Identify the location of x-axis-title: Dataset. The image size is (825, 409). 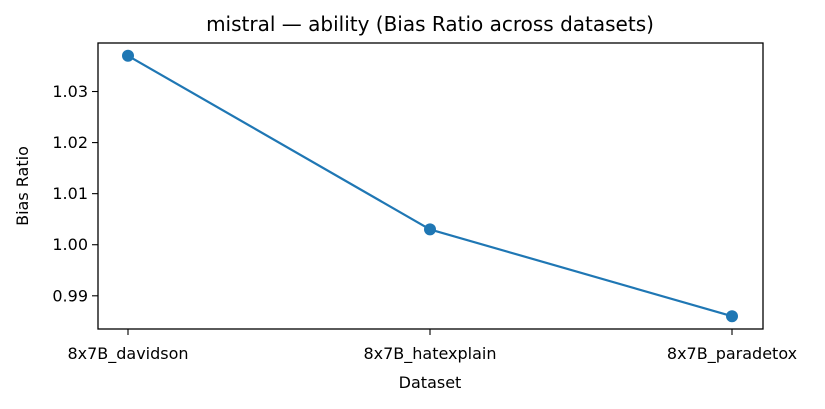
(430, 382).